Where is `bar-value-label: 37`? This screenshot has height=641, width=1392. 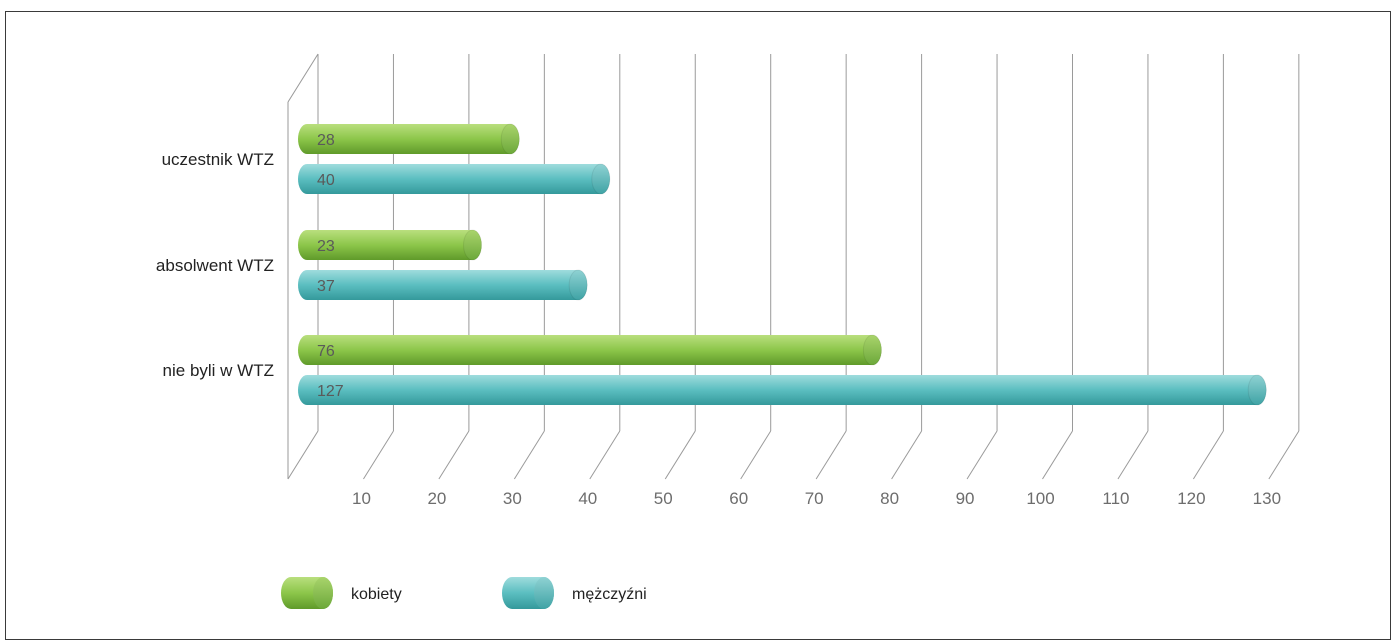 bar-value-label: 37 is located at coordinates (326, 286).